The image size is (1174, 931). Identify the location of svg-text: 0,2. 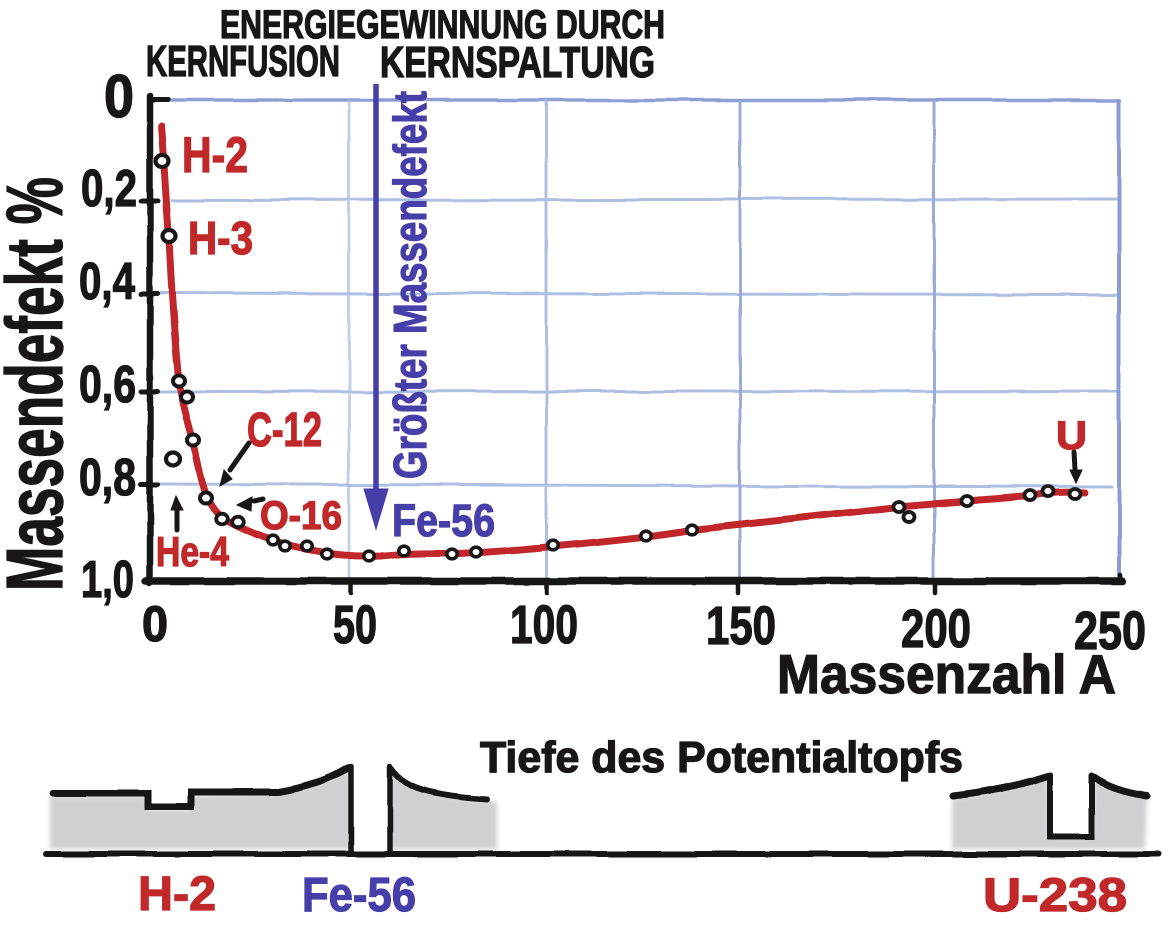
(109, 189).